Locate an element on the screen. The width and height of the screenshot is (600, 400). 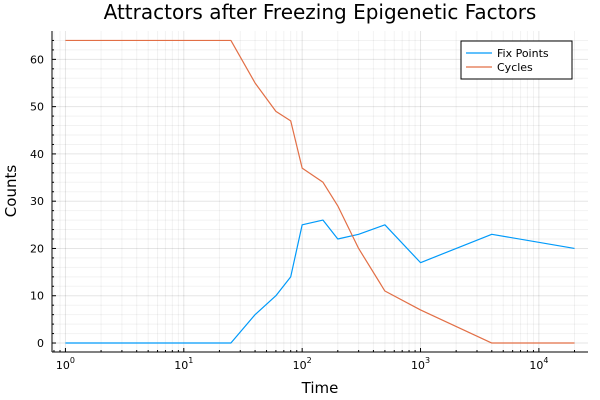
x-axis-ticks: 10⁰ 10¹ 10² 10³ 10⁴ is located at coordinates (314, 360).